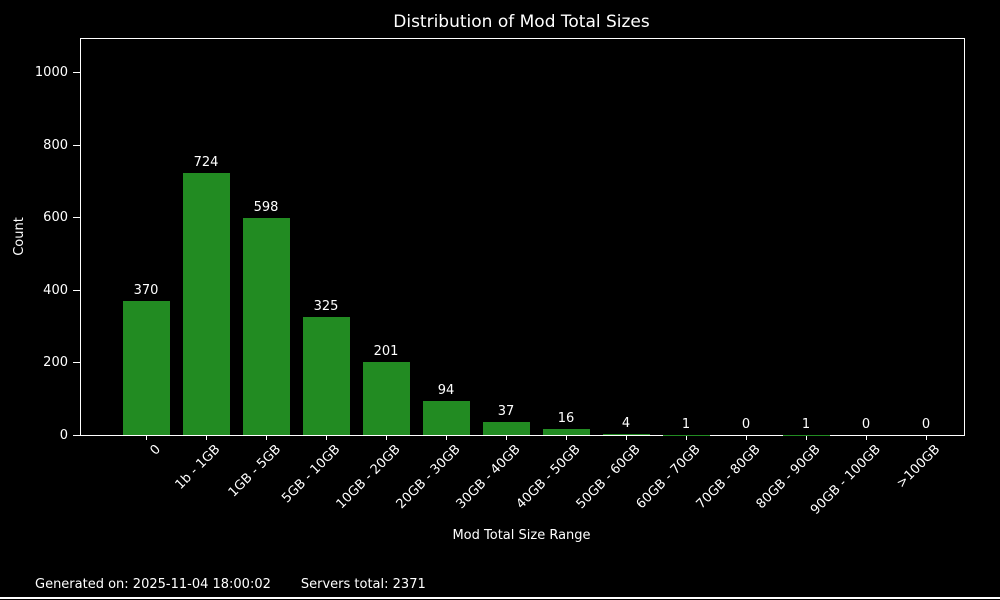  Describe the element at coordinates (266, 208) in the screenshot. I see `bar-value-label: 598` at that location.